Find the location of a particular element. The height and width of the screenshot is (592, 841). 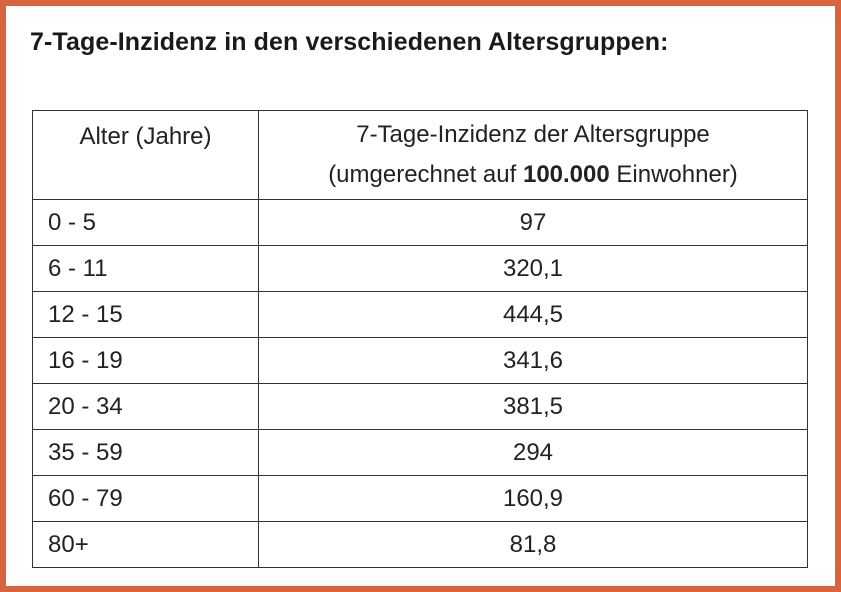

age-cell: 60 - 79 is located at coordinates (145, 498).